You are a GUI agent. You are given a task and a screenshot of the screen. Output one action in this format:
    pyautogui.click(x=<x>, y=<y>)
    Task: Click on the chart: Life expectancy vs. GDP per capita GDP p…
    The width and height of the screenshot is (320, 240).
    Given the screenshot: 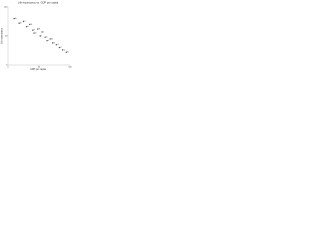 What is the action you would take?
    pyautogui.click(x=36, y=36)
    